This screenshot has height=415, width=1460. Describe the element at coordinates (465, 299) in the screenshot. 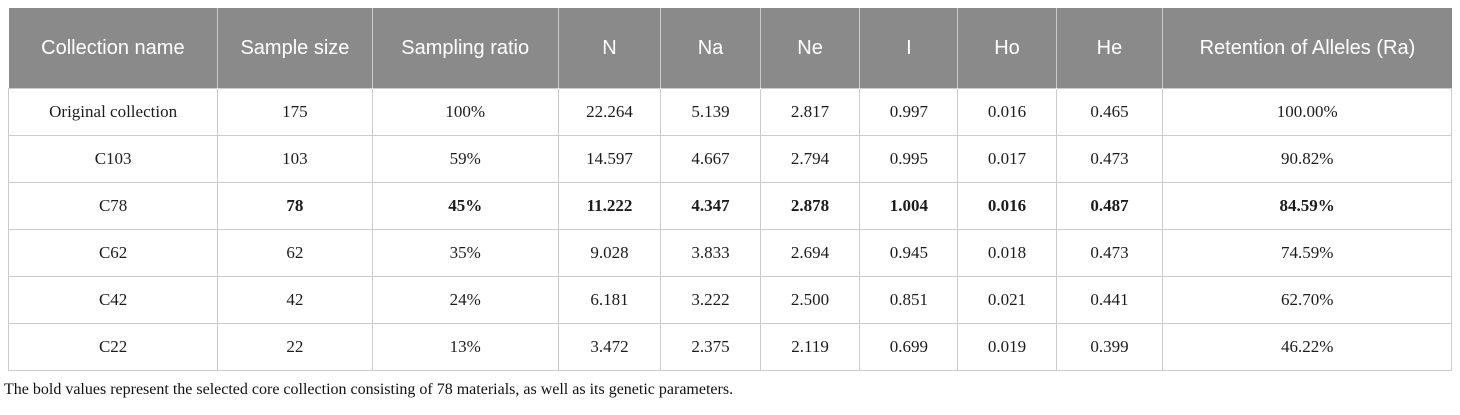

I see `value-cell: 24%` at that location.